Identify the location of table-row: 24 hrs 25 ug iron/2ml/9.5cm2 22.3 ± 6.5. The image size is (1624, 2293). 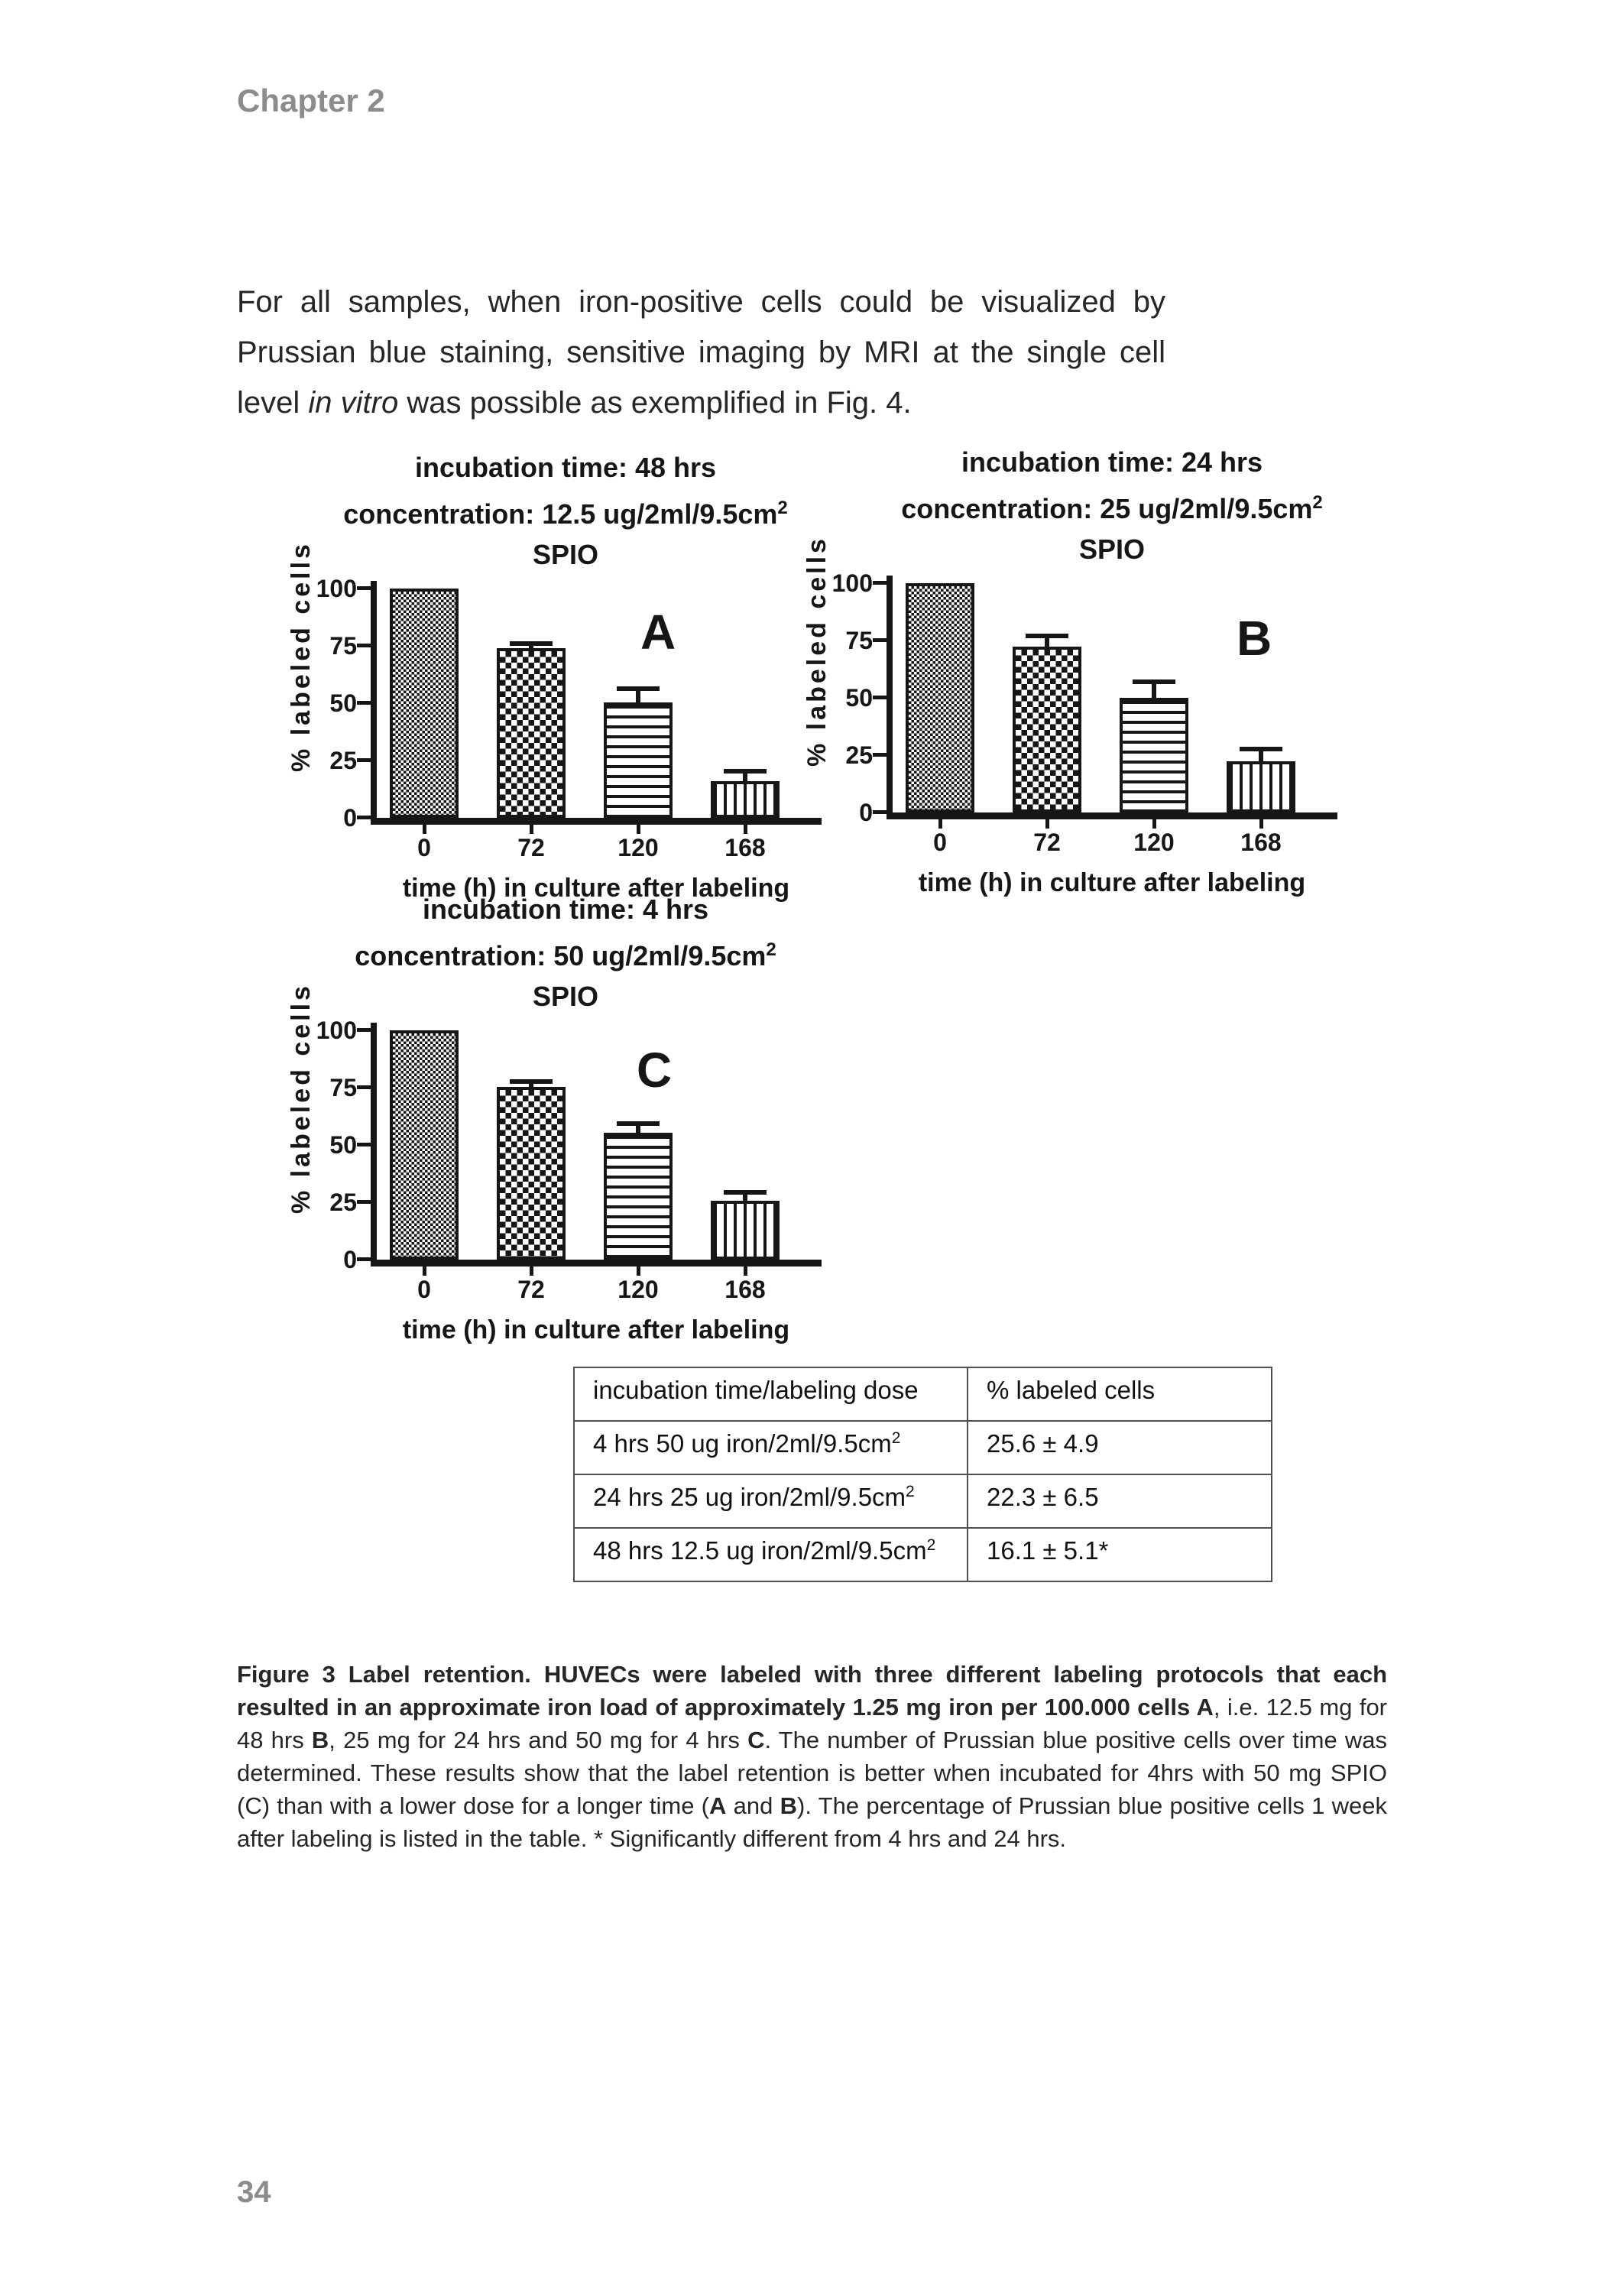
(922, 1501).